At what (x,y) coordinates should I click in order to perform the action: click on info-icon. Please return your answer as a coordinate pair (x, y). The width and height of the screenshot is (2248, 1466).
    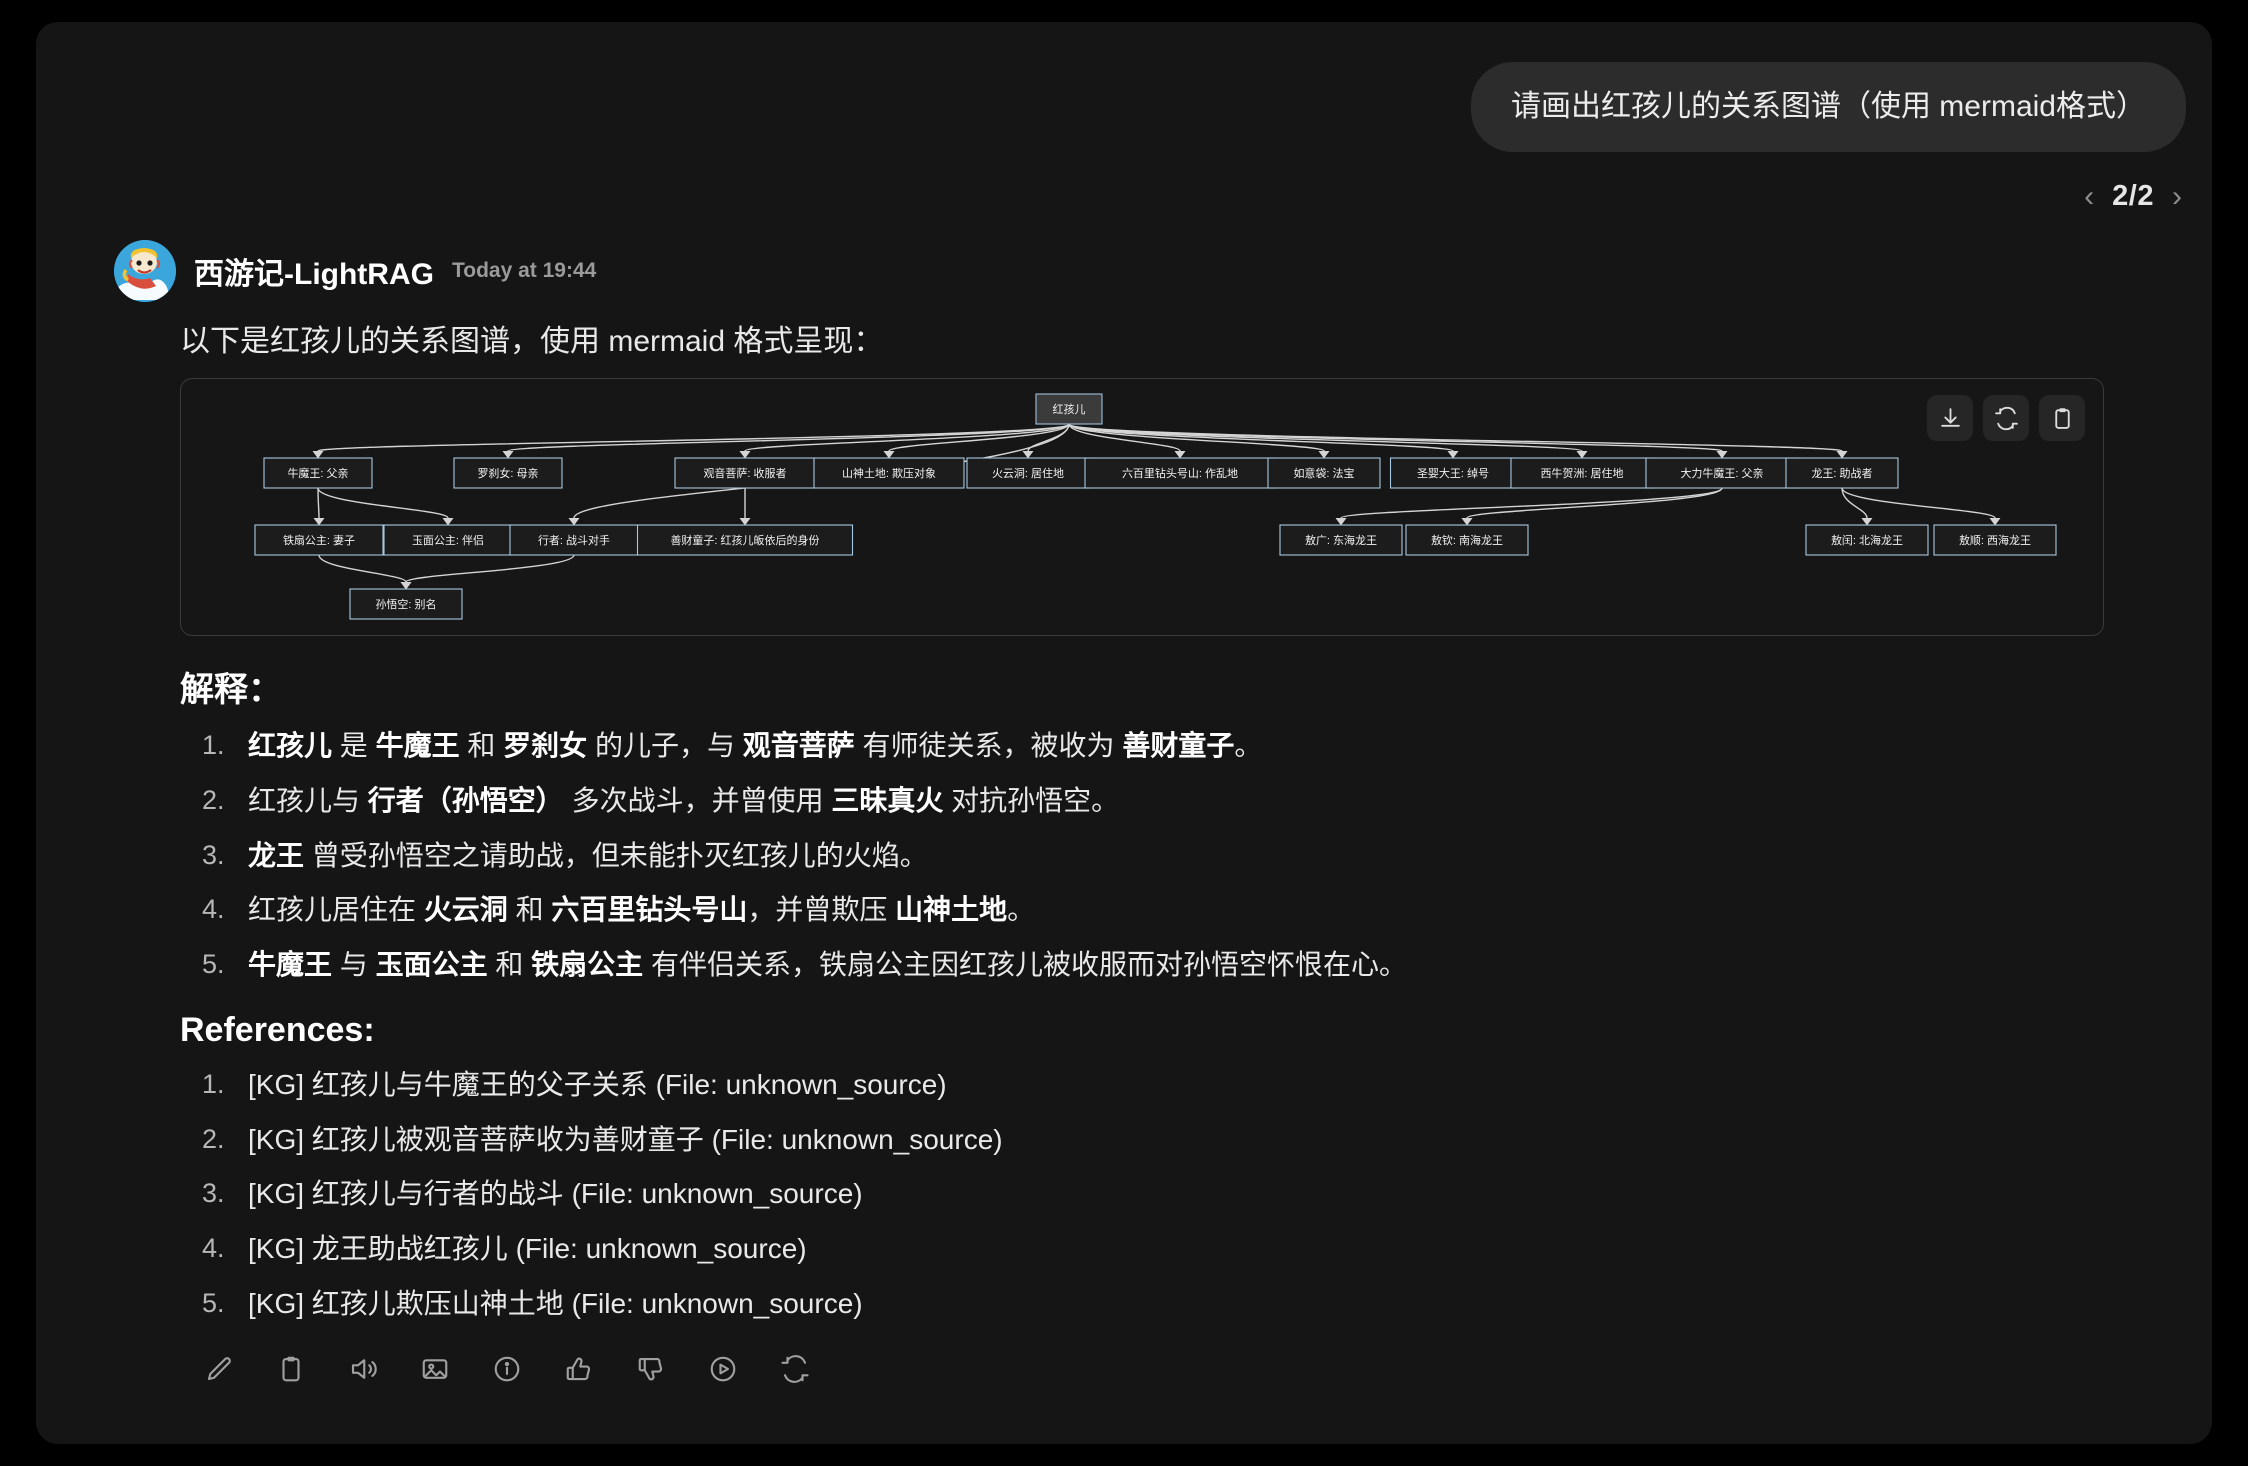
    Looking at the image, I should click on (507, 1369).